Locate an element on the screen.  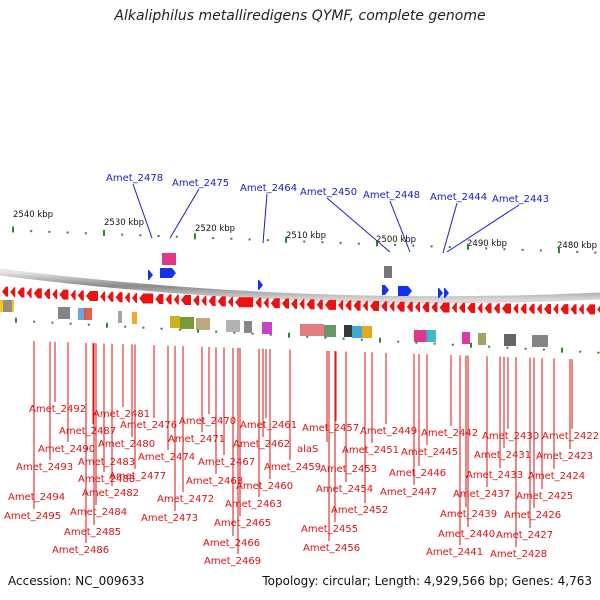
reverse-gene-label: Amet_2447 is located at coordinates (408, 492).